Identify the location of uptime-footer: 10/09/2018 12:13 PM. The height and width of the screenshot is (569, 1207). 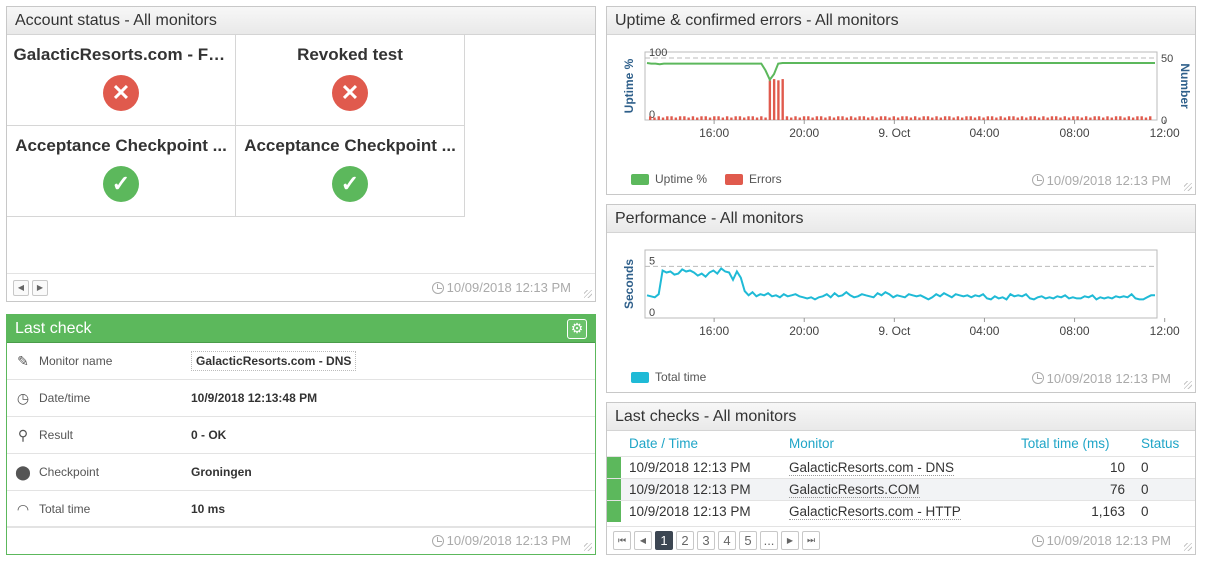
(901, 180).